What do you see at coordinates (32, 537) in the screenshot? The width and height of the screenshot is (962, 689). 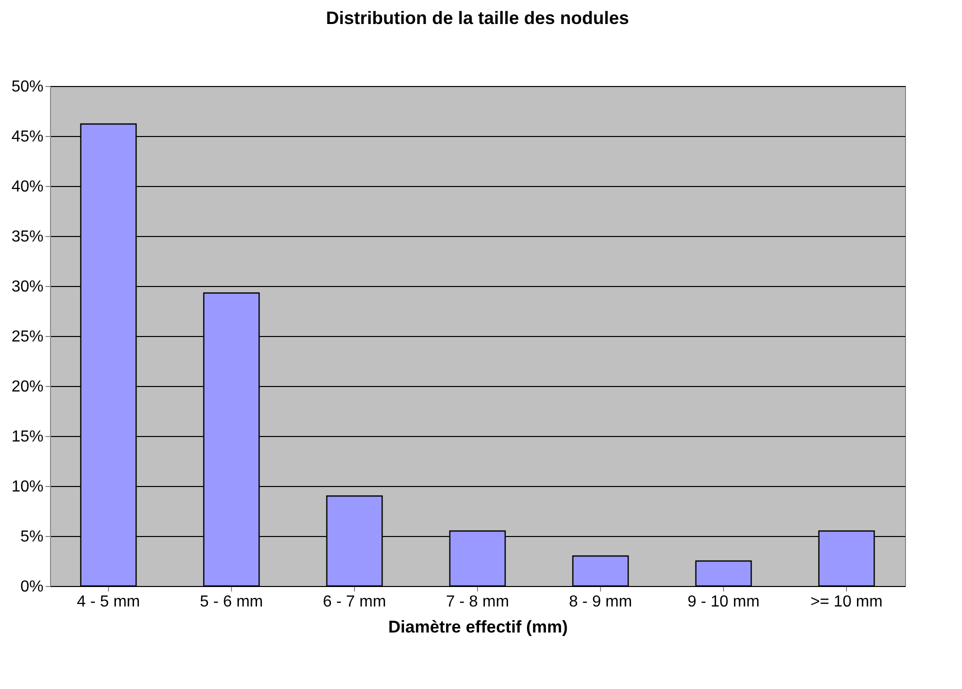 I see `y-tick-label: 5%` at bounding box center [32, 537].